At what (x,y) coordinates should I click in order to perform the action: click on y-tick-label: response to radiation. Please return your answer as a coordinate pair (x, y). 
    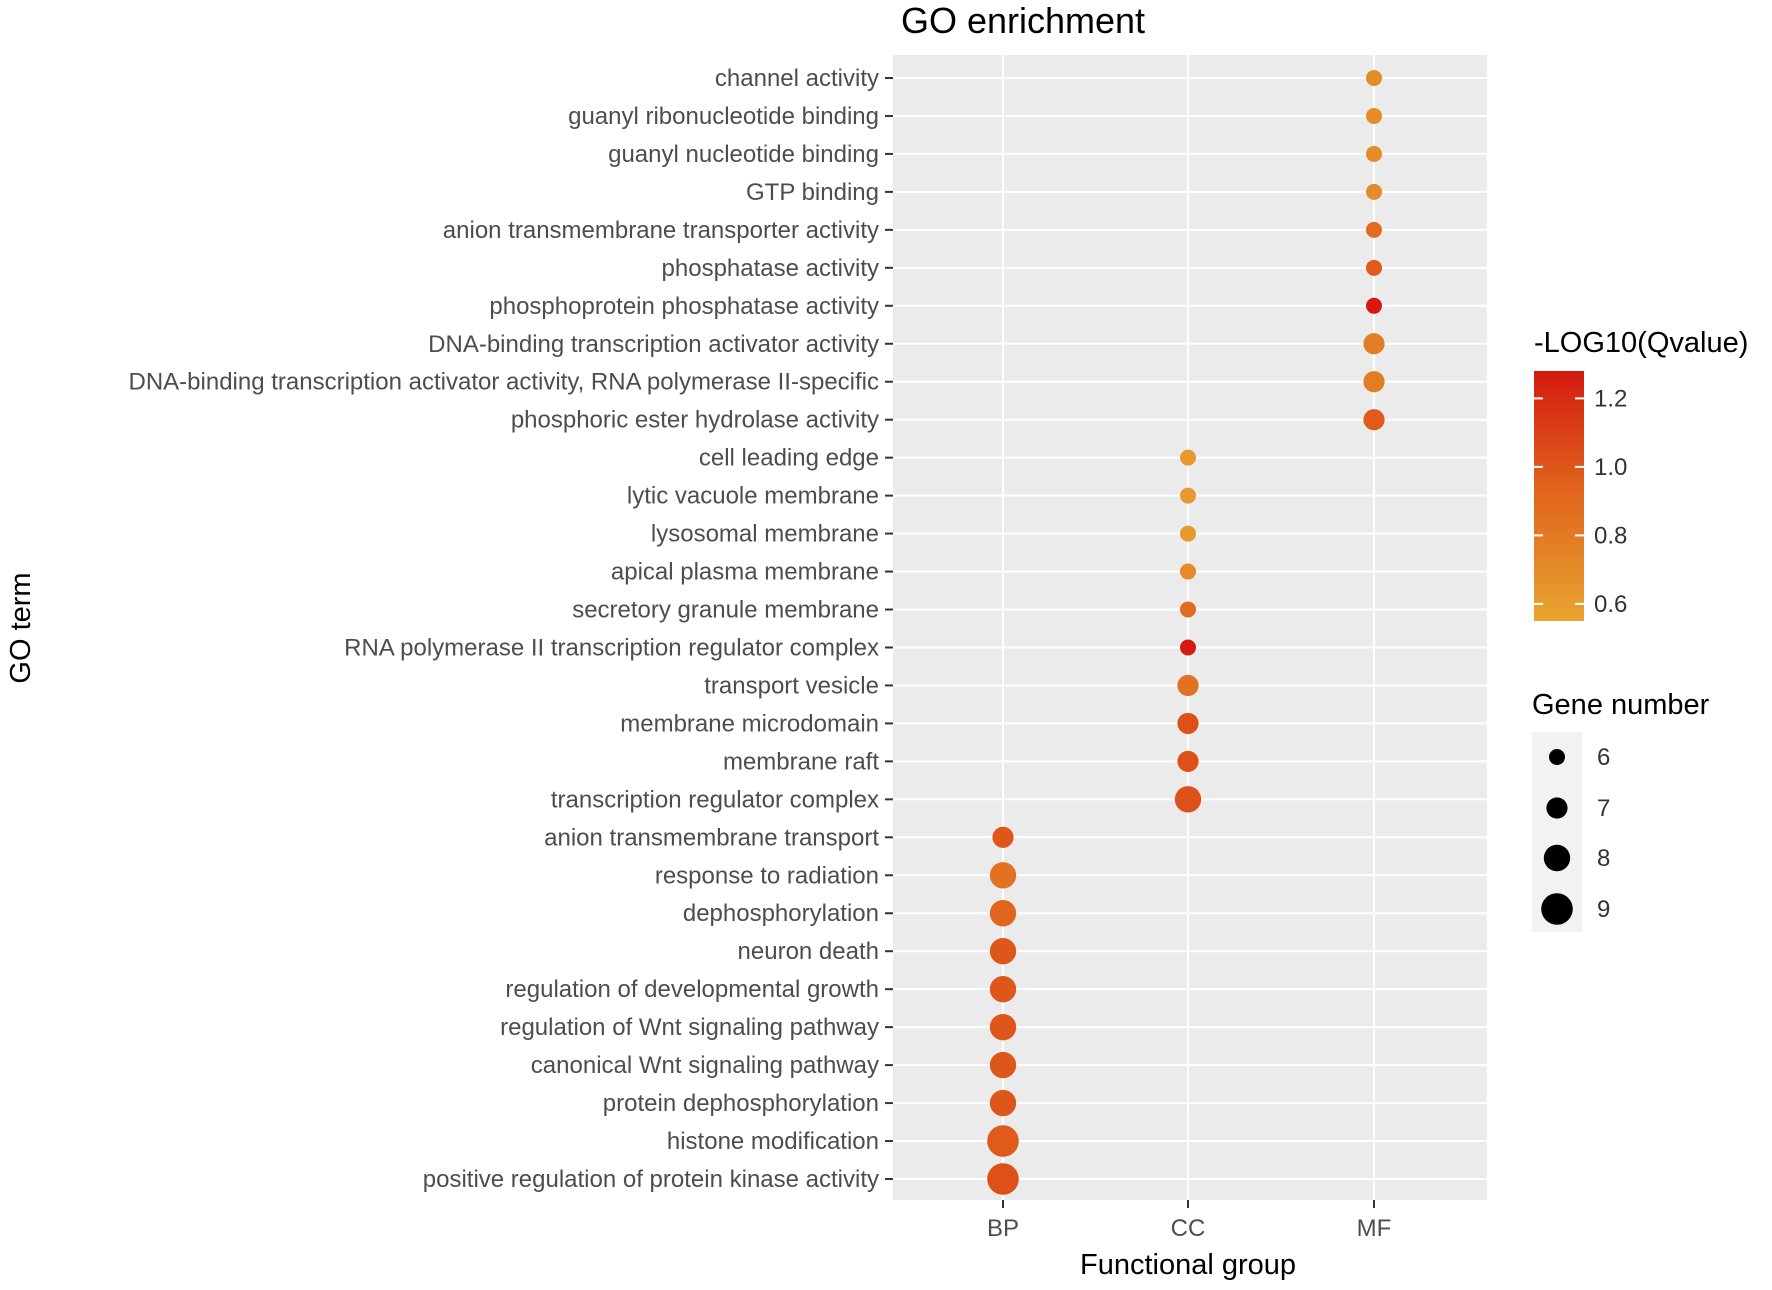
    Looking at the image, I should click on (767, 875).